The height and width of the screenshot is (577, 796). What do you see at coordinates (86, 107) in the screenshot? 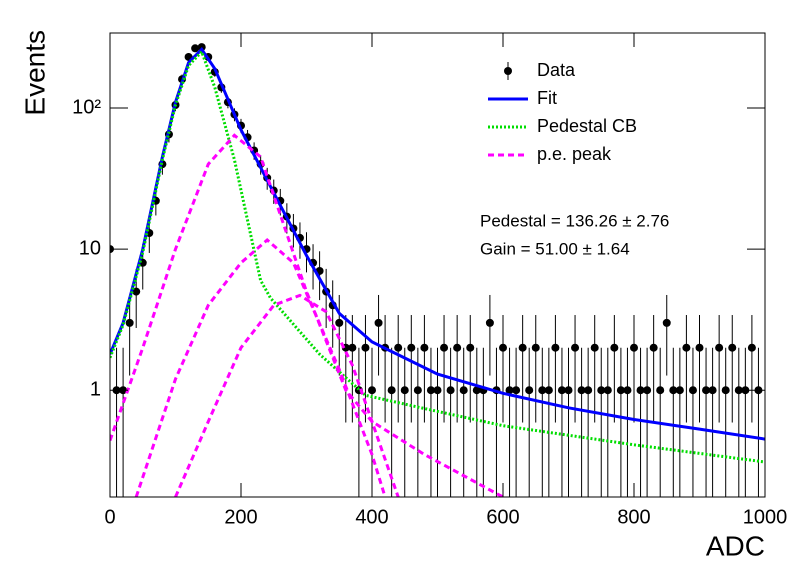
I see `y-tick-label: 10²` at bounding box center [86, 107].